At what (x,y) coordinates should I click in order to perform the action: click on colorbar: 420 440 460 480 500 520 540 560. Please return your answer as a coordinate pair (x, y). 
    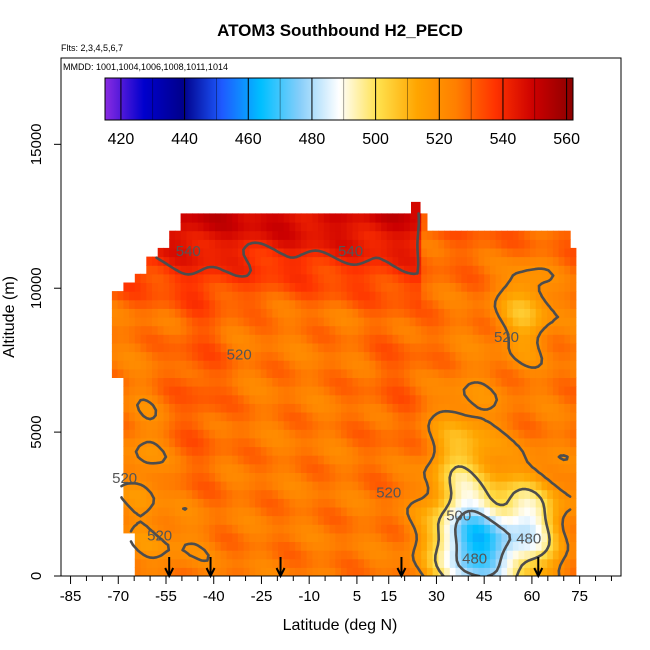
    Looking at the image, I should click on (342, 112).